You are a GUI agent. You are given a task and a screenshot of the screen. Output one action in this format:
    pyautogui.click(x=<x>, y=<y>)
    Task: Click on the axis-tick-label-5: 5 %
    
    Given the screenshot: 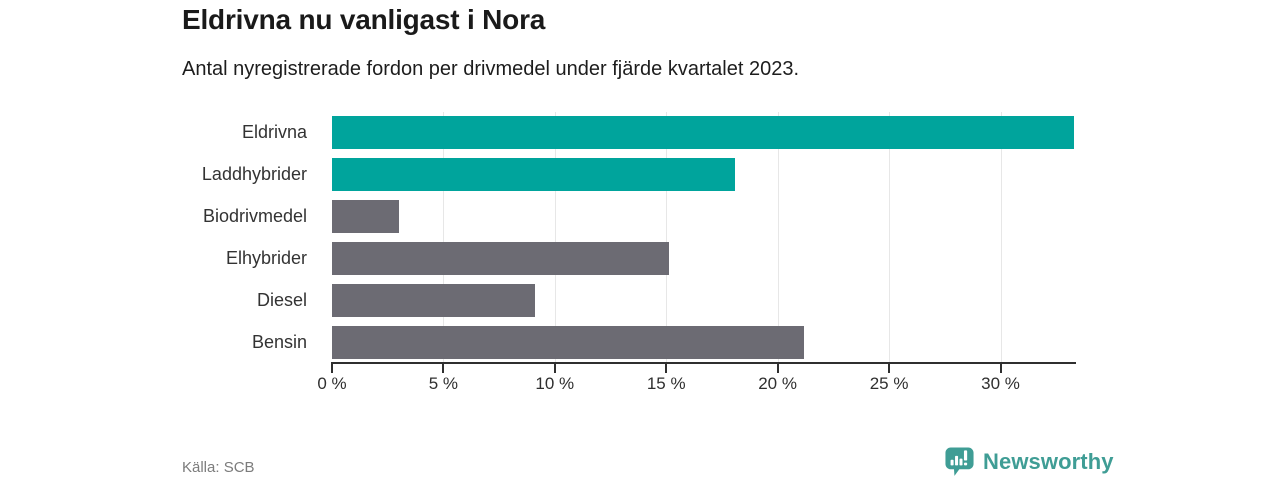 What is the action you would take?
    pyautogui.click(x=443, y=383)
    